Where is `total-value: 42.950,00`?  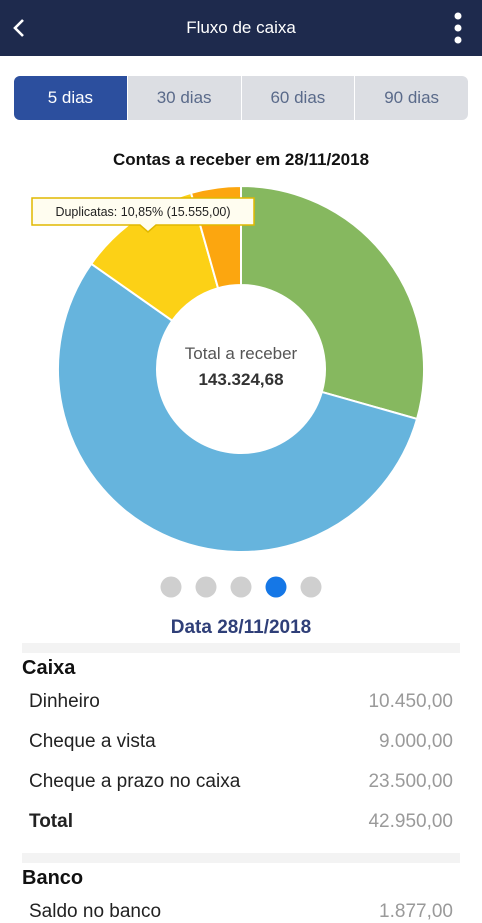
total-value: 42.950,00 is located at coordinates (410, 821).